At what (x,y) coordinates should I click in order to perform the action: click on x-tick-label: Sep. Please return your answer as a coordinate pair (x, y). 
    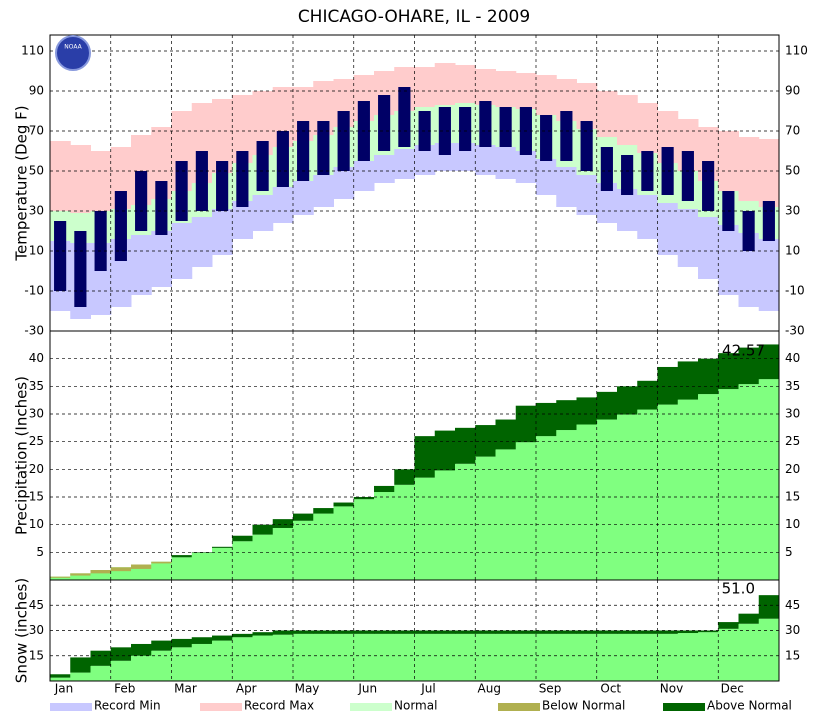
    Looking at the image, I should click on (550, 689).